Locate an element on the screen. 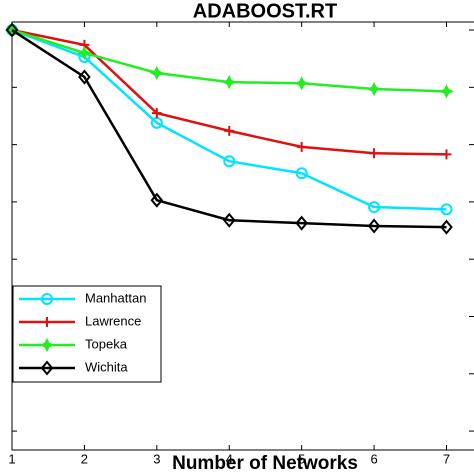 This screenshot has height=474, width=474. x-tick-label: 3 is located at coordinates (156, 458).